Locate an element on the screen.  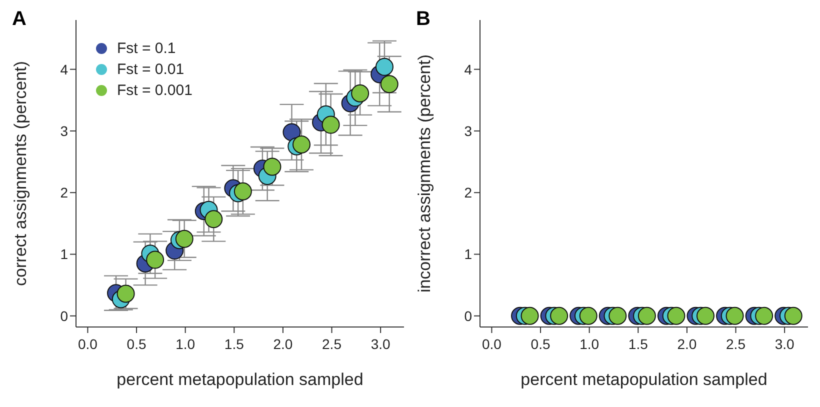
legend-label: Fst = 0.1 is located at coordinates (146, 49).